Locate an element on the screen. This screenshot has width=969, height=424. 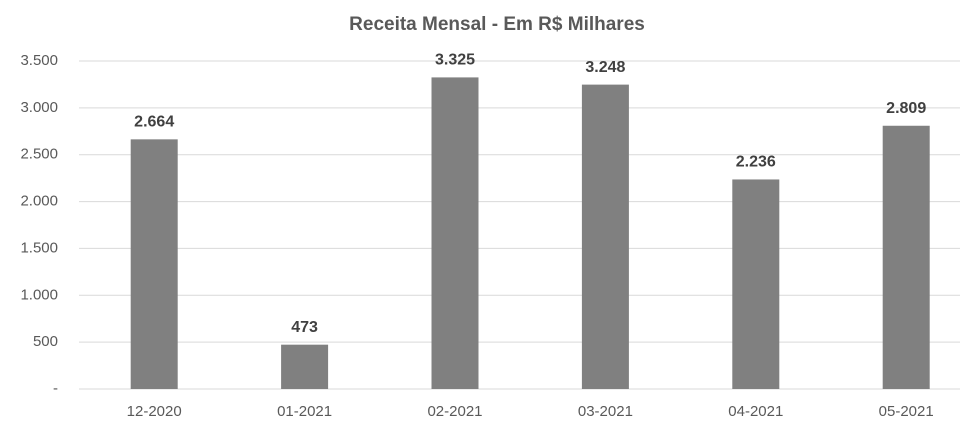
value-label: 2.664 is located at coordinates (154, 122).